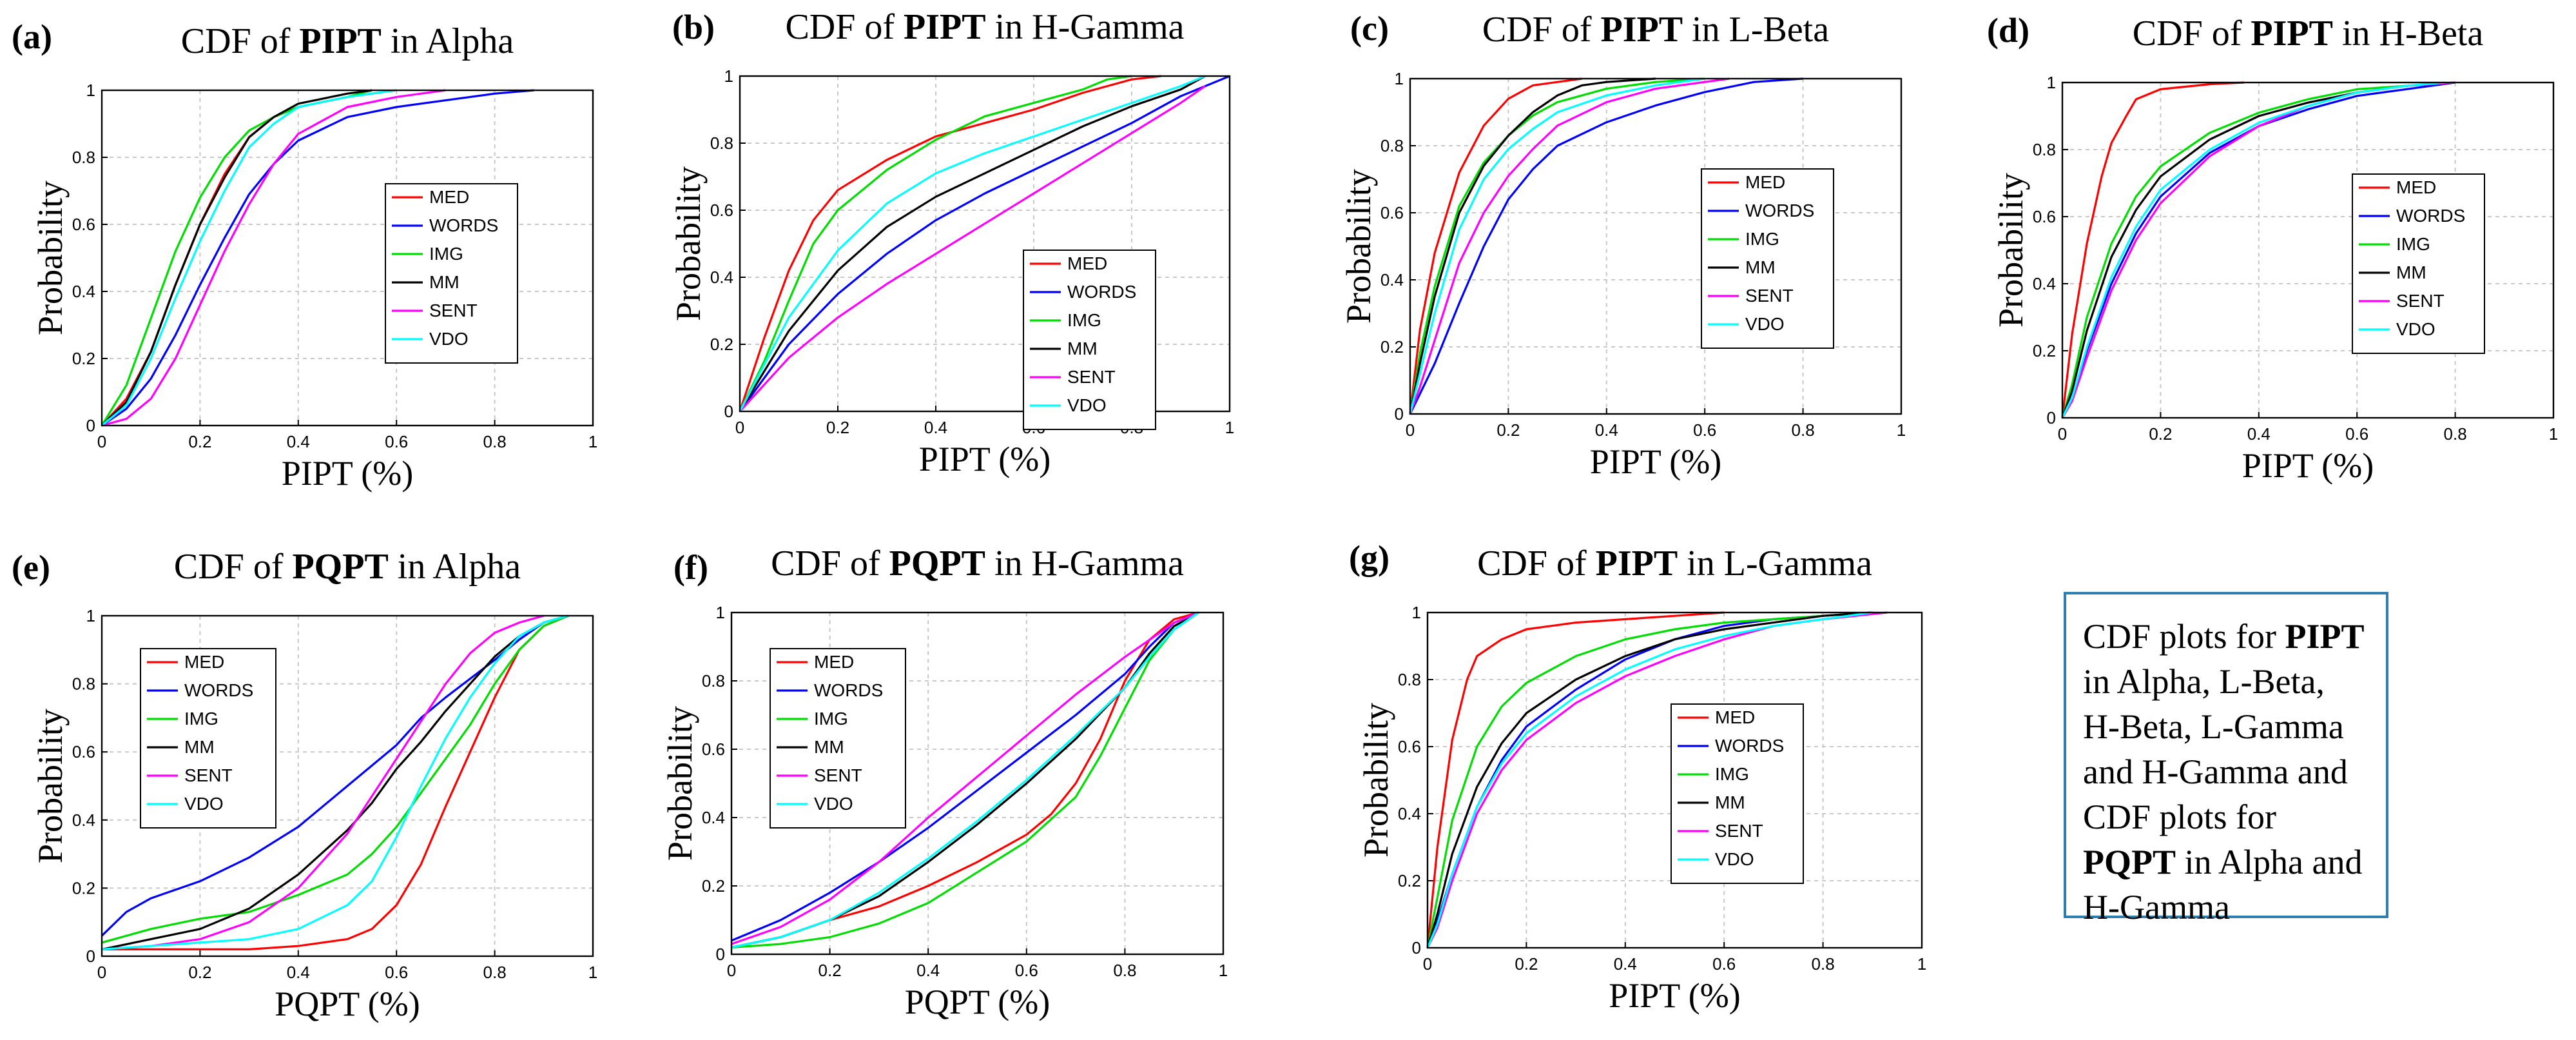 Image resolution: width=2576 pixels, height=1040 pixels. I want to click on x-tick-label: 1, so click(1901, 430).